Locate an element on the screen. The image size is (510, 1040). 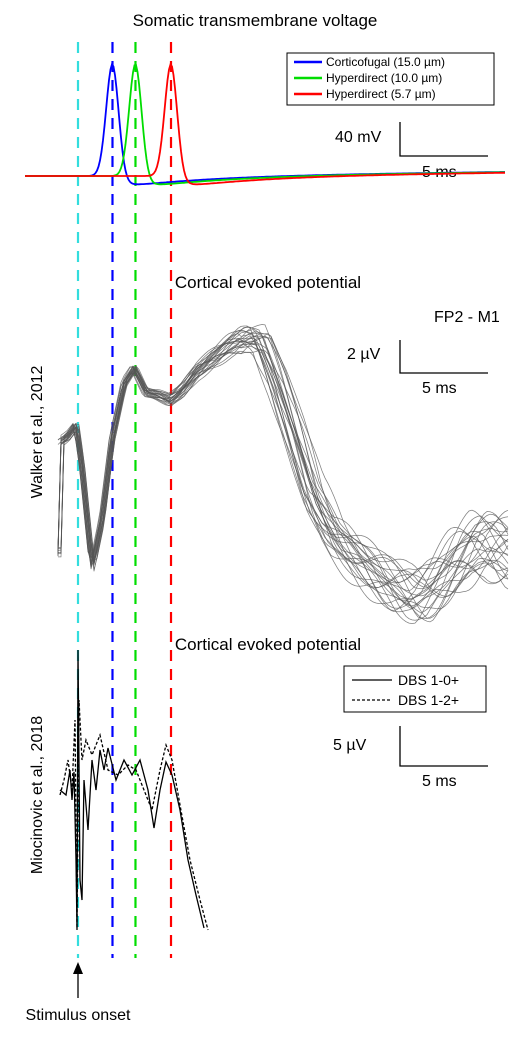
panel3-traces is located at coordinates (134, 790).